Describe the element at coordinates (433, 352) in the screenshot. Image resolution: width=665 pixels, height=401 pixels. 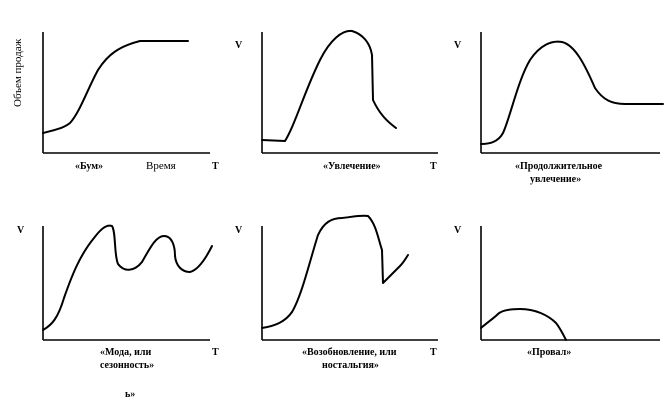
I see `revival-t-label: T` at that location.